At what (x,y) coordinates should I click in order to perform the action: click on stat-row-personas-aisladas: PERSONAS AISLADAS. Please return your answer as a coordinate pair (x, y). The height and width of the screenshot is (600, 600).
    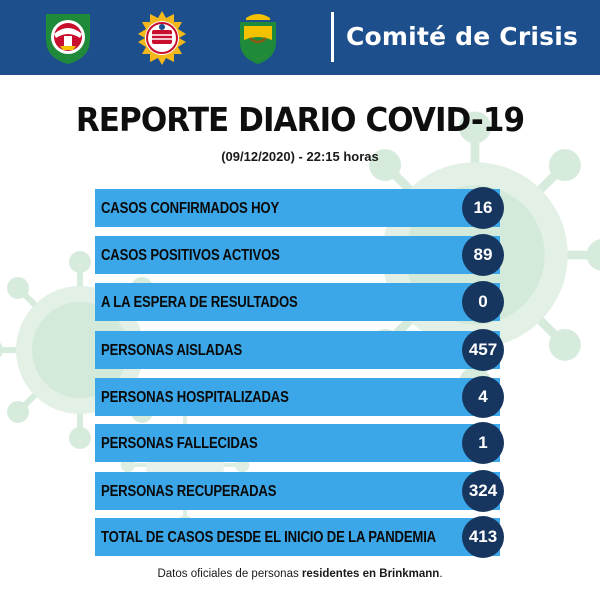
    Looking at the image, I should click on (297, 350).